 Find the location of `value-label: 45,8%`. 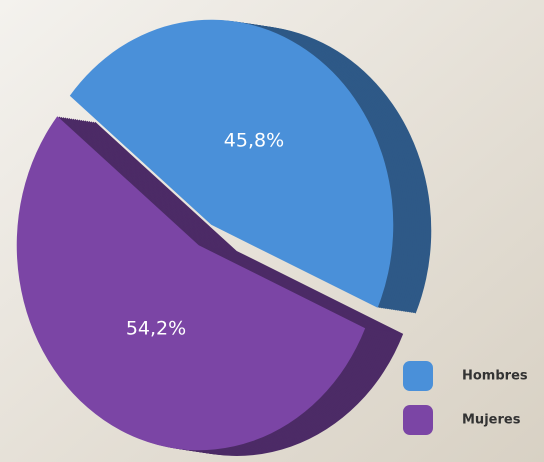

value-label: 45,8% is located at coordinates (254, 140).